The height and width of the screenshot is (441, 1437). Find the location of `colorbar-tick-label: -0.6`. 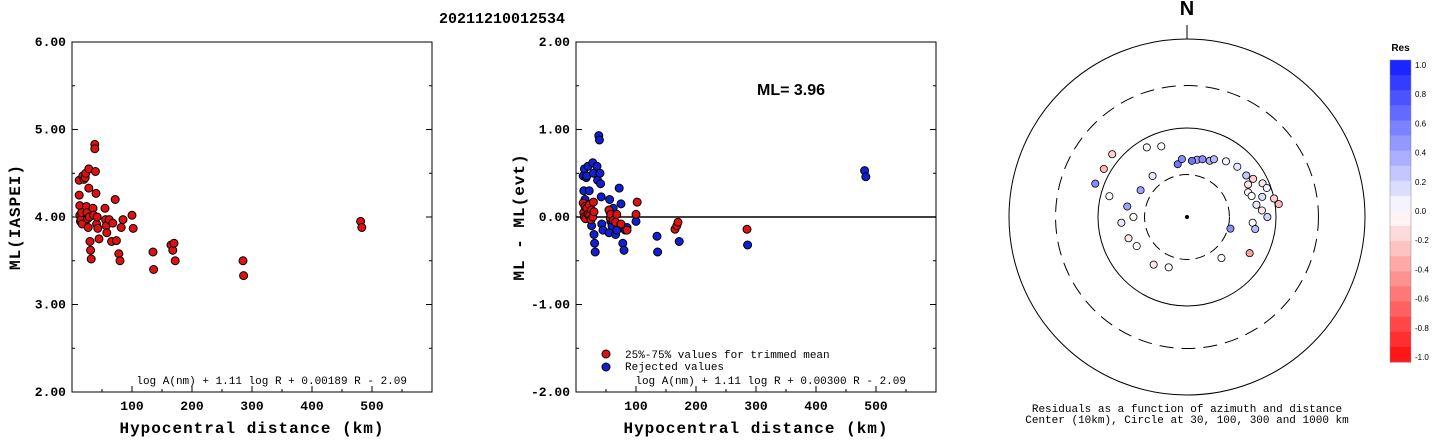

colorbar-tick-label: -0.6 is located at coordinates (1422, 299).